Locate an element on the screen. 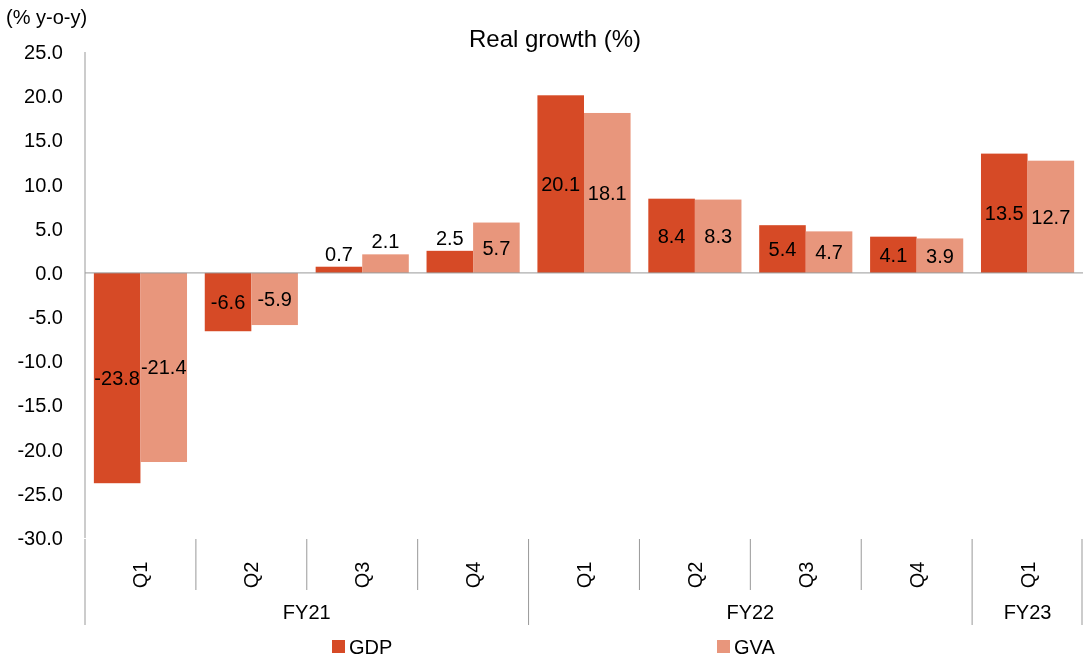 This screenshot has height=663, width=1083. data-label: 13.5 is located at coordinates (1004, 213).